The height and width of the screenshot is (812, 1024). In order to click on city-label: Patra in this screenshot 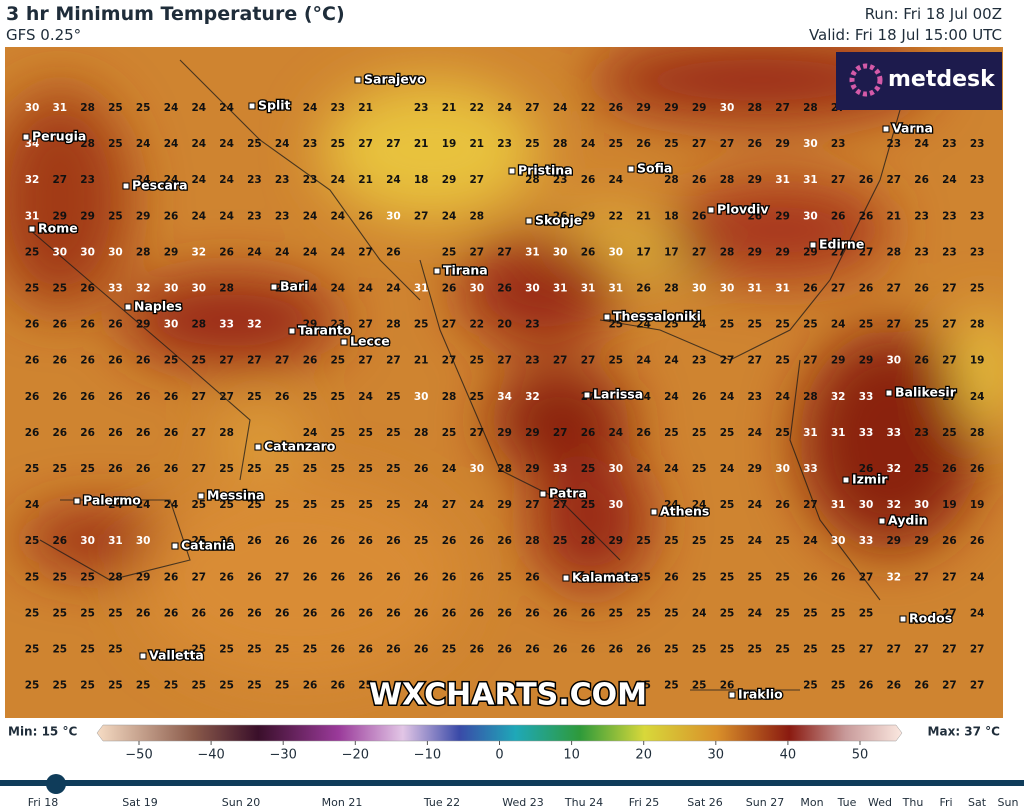, I will do `click(568, 493)`.